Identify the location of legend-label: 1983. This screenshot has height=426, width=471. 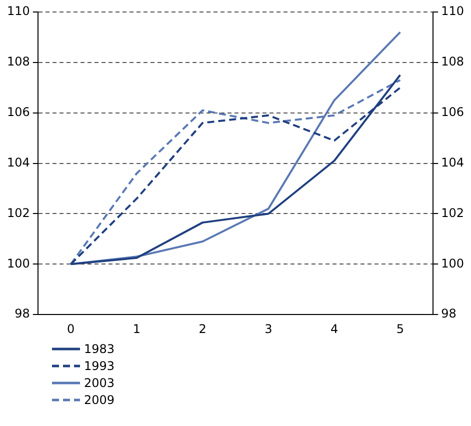
(99, 349).